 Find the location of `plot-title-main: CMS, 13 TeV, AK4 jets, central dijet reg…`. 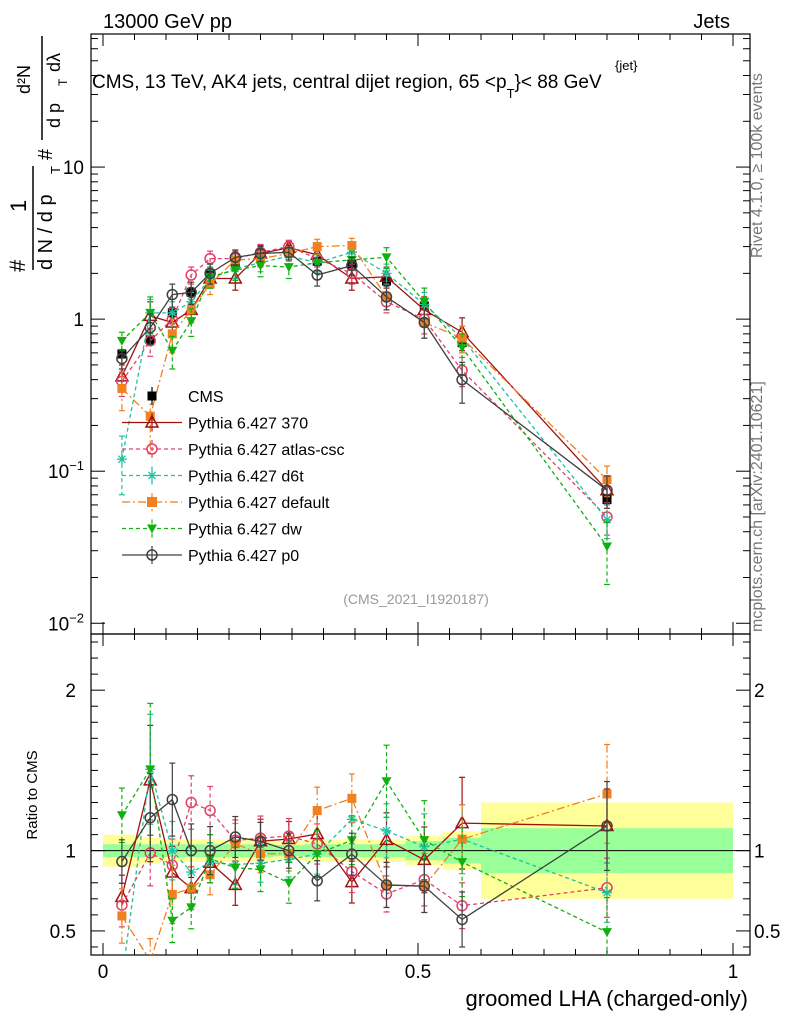

plot-title-main: CMS, 13 TeV, AK4 jets, central dijet reg… is located at coordinates (299, 82).